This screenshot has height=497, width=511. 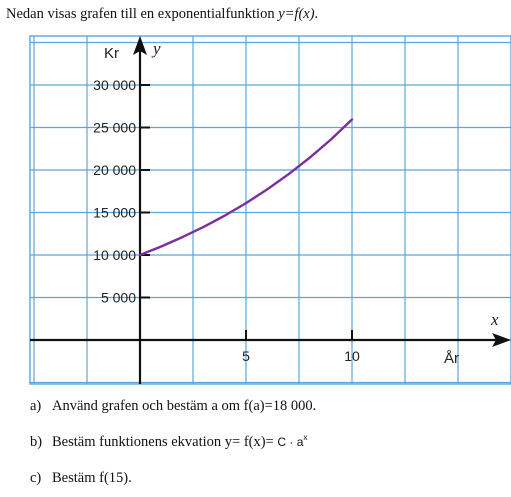 What do you see at coordinates (121, 191) in the screenshot?
I see `y-tick-labels: 5 000 10 000 15 000 20 000 25 000 30 000` at bounding box center [121, 191].